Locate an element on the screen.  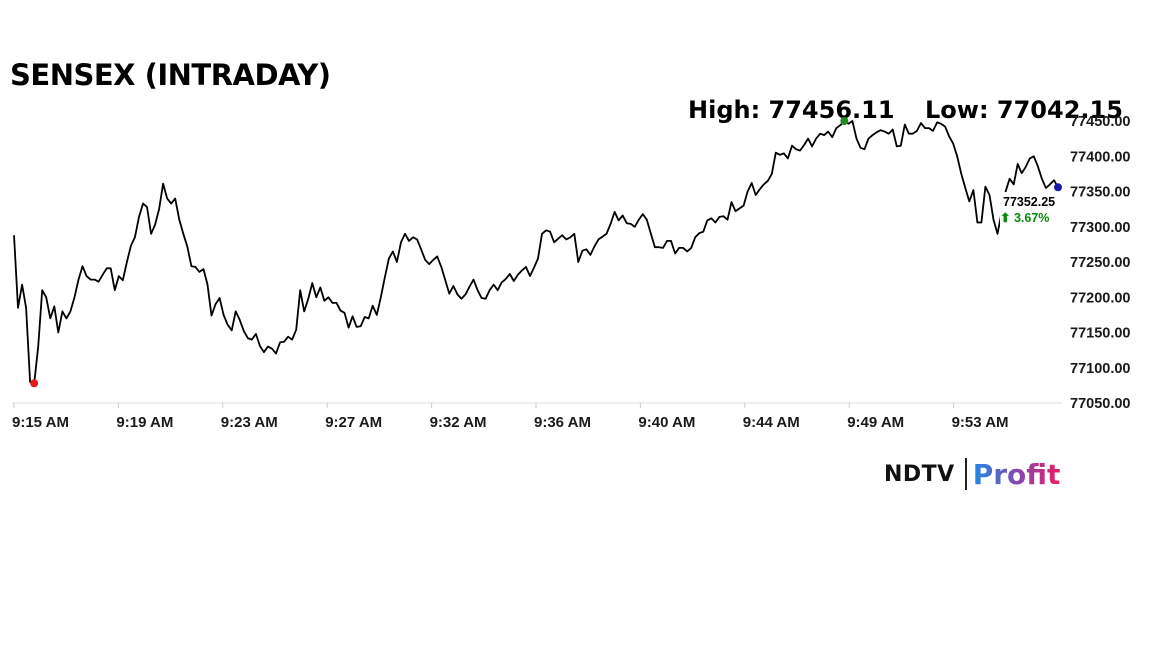
ndtv-profit-logo: NDTV Profit is located at coordinates (972, 474).